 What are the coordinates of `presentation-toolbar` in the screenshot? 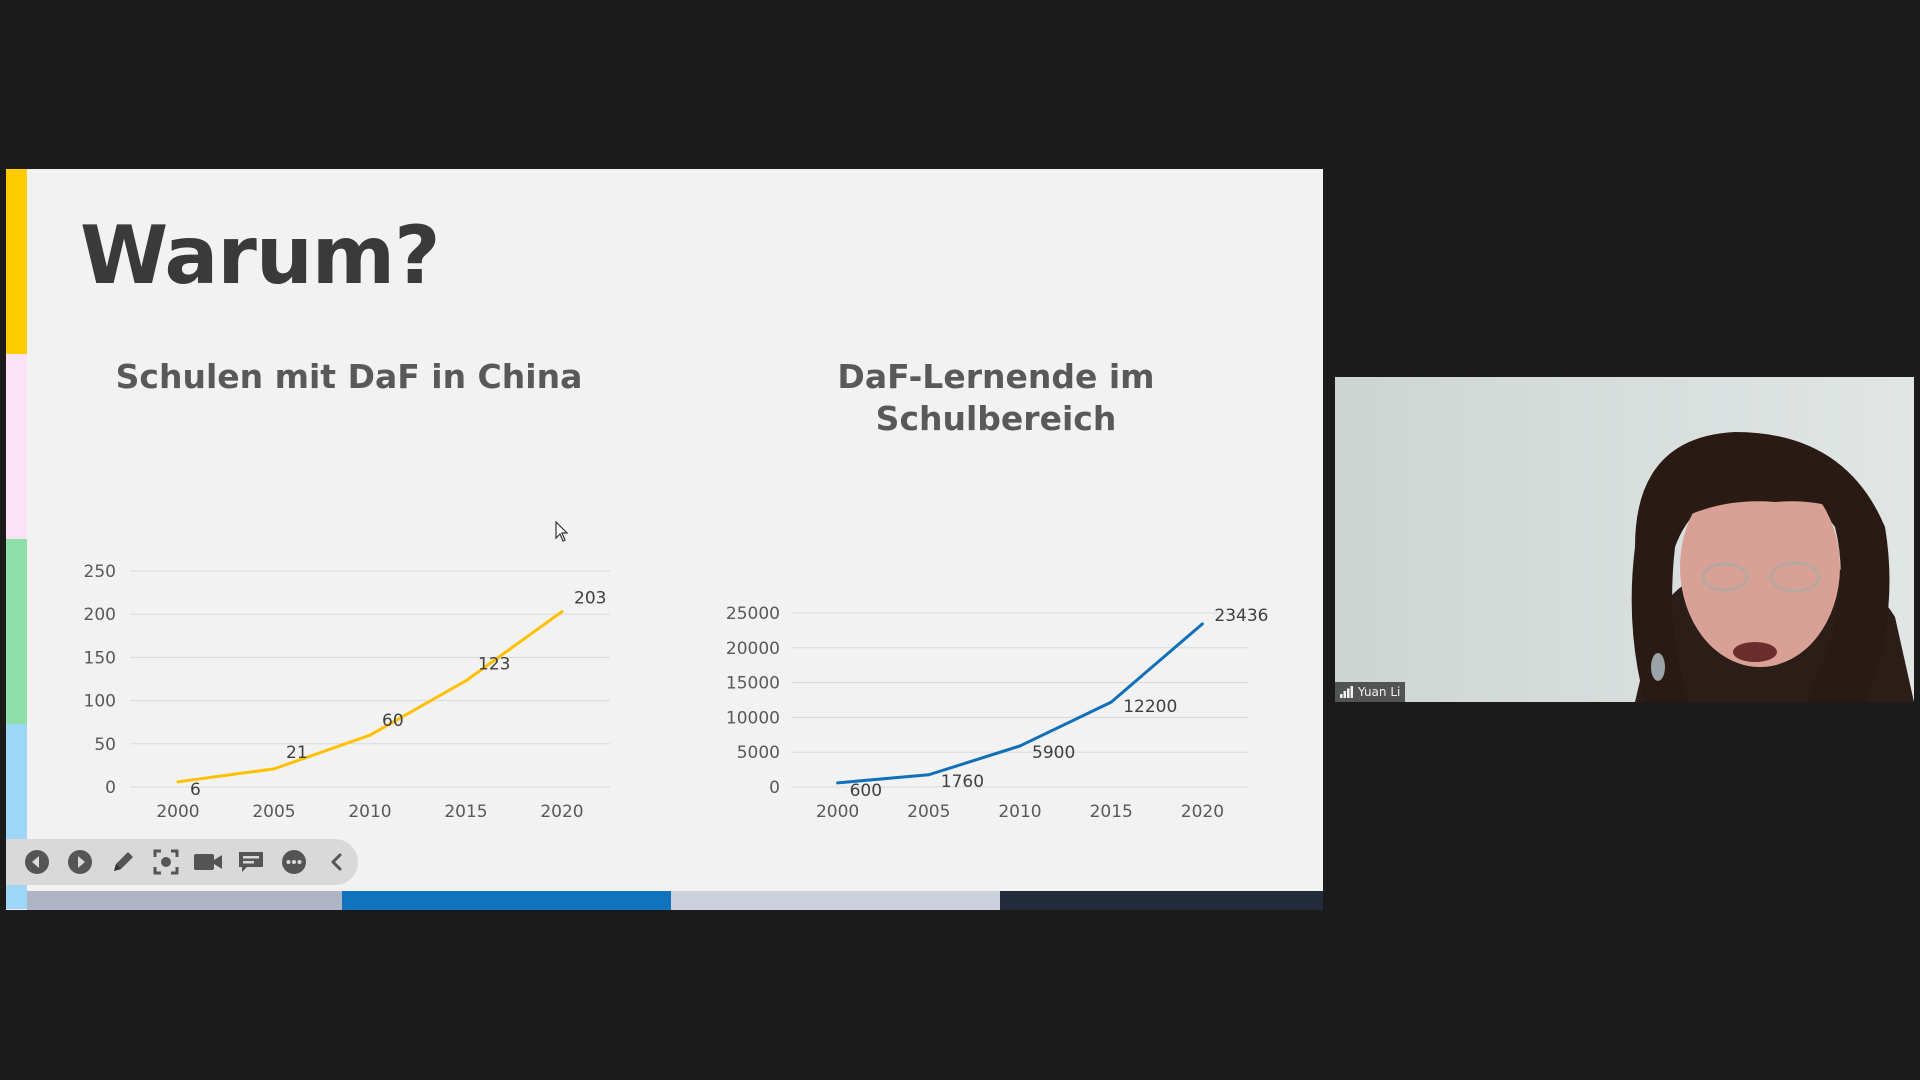 It's located at (182, 862).